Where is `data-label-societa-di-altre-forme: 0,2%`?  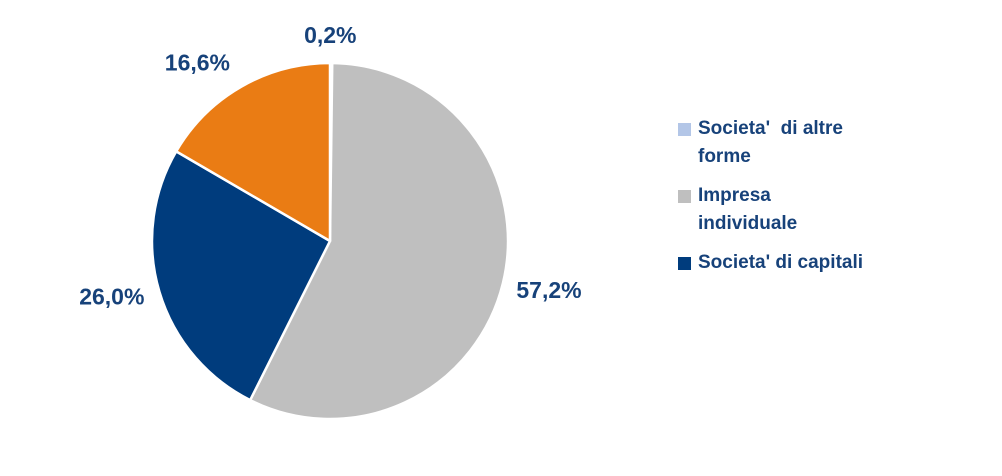
data-label-societa-di-altre-forme: 0,2% is located at coordinates (330, 35).